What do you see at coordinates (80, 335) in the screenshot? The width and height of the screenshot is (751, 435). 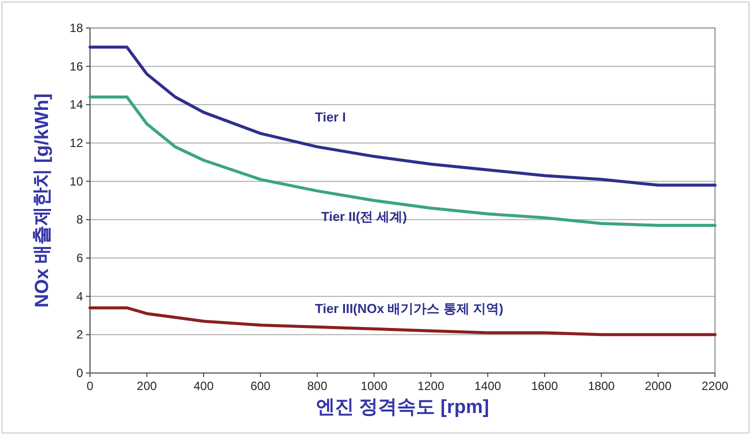 I see `y-tick-label: 2` at bounding box center [80, 335].